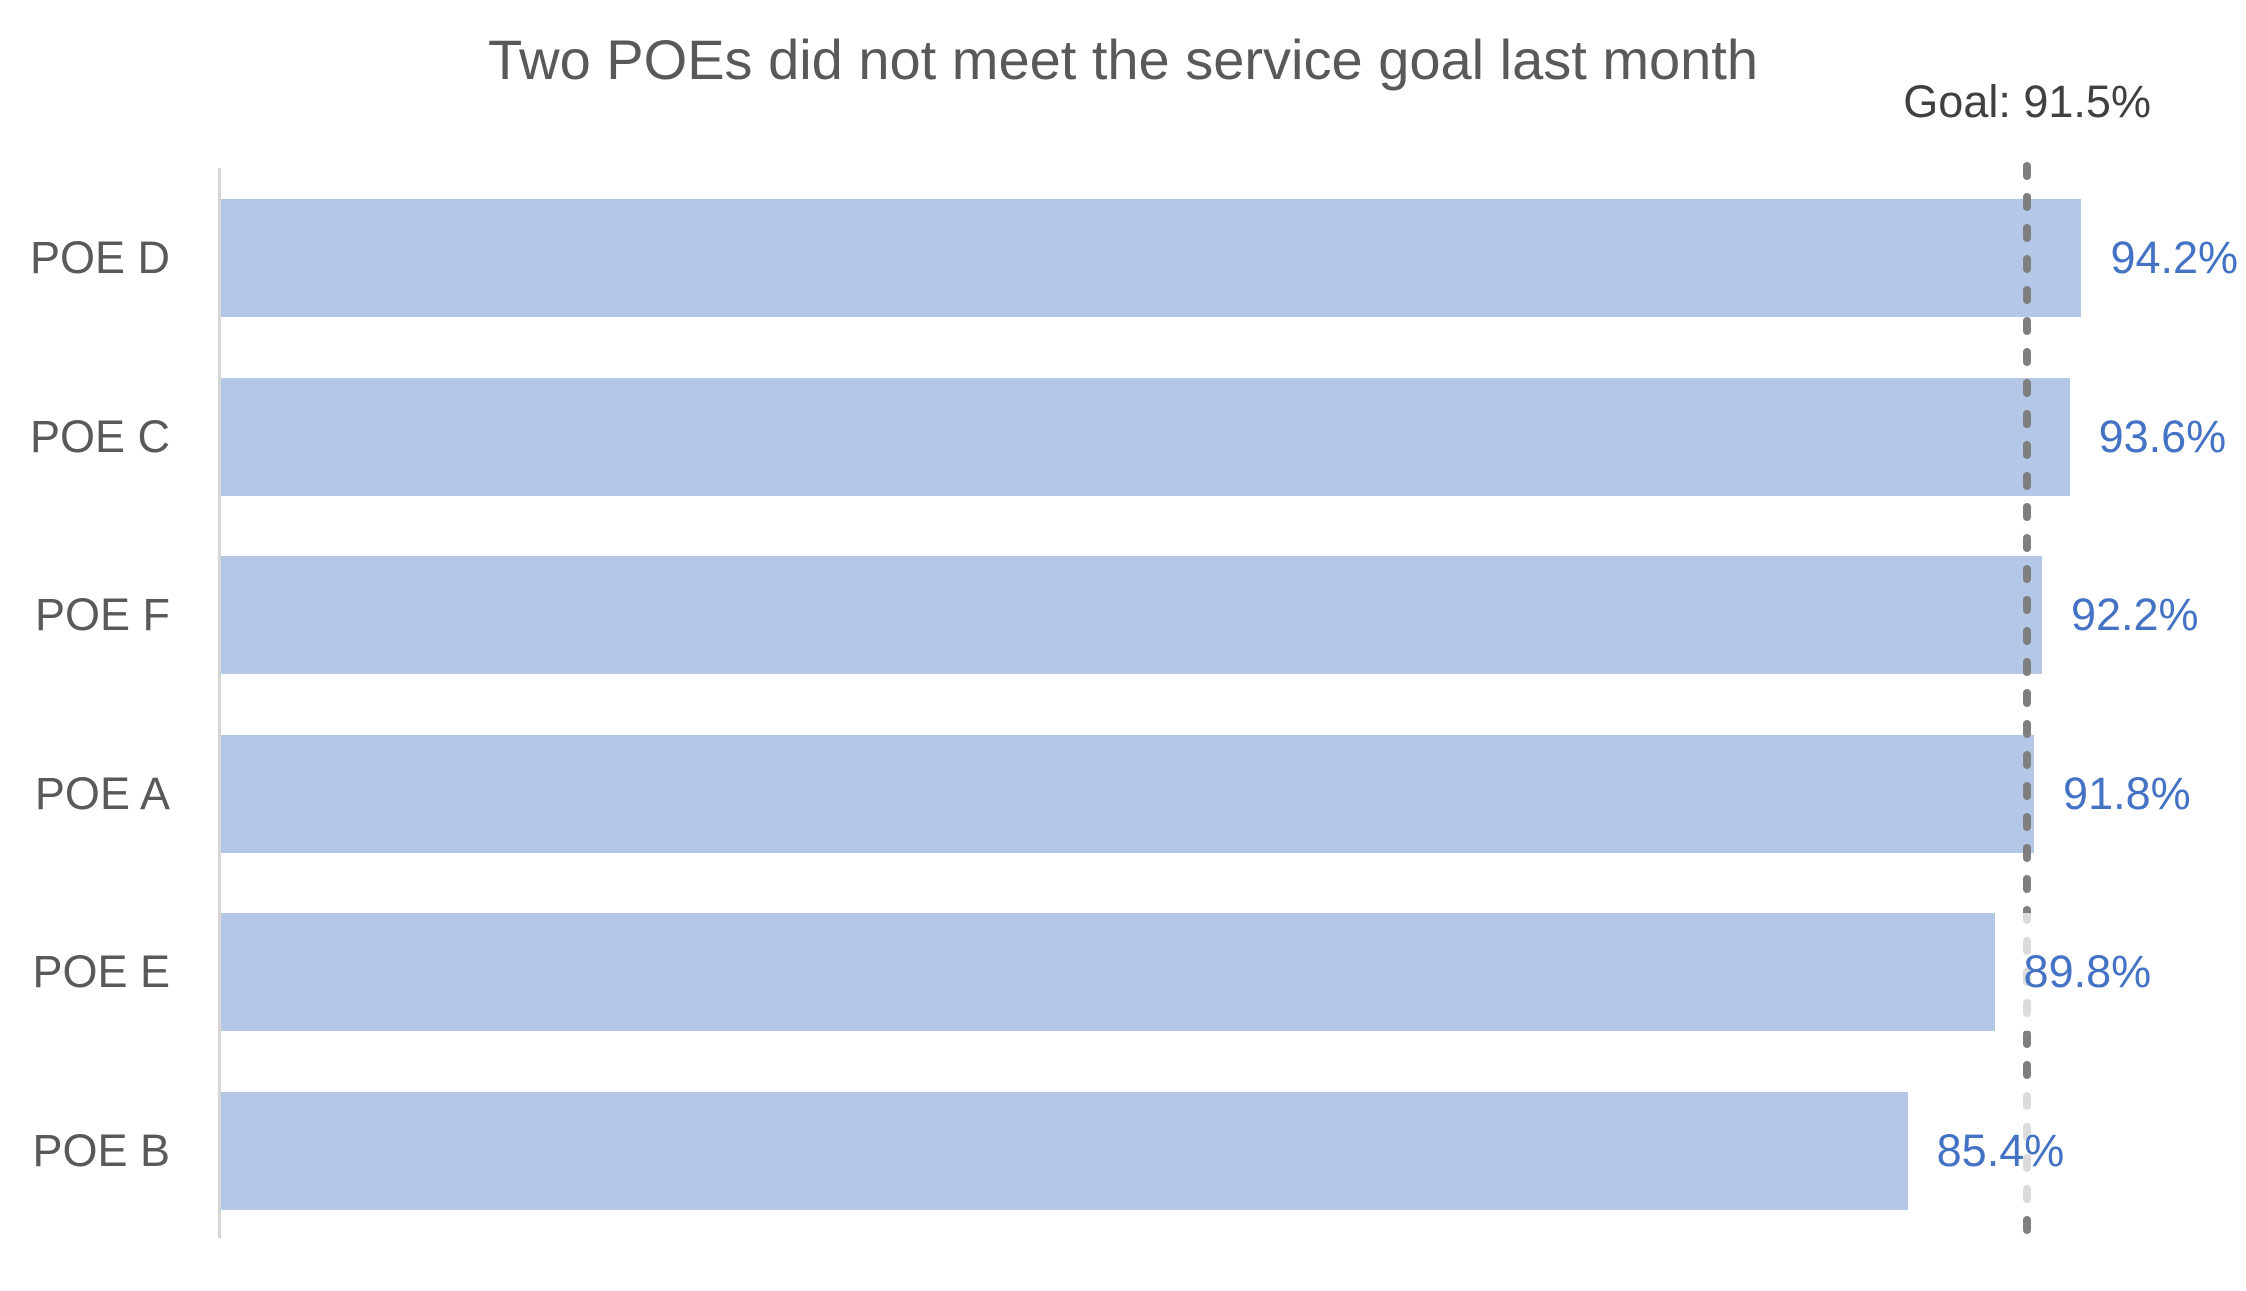 This screenshot has width=2246, height=1291. I want to click on bar-poe-b, so click(1064, 1151).